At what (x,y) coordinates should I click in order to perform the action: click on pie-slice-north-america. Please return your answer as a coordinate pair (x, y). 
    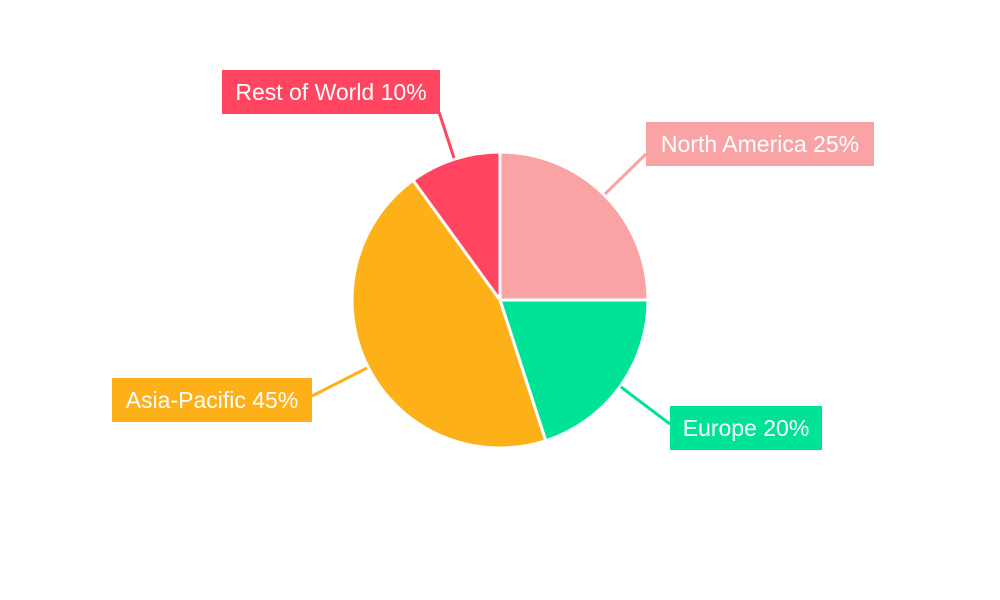
    Looking at the image, I should click on (574, 226).